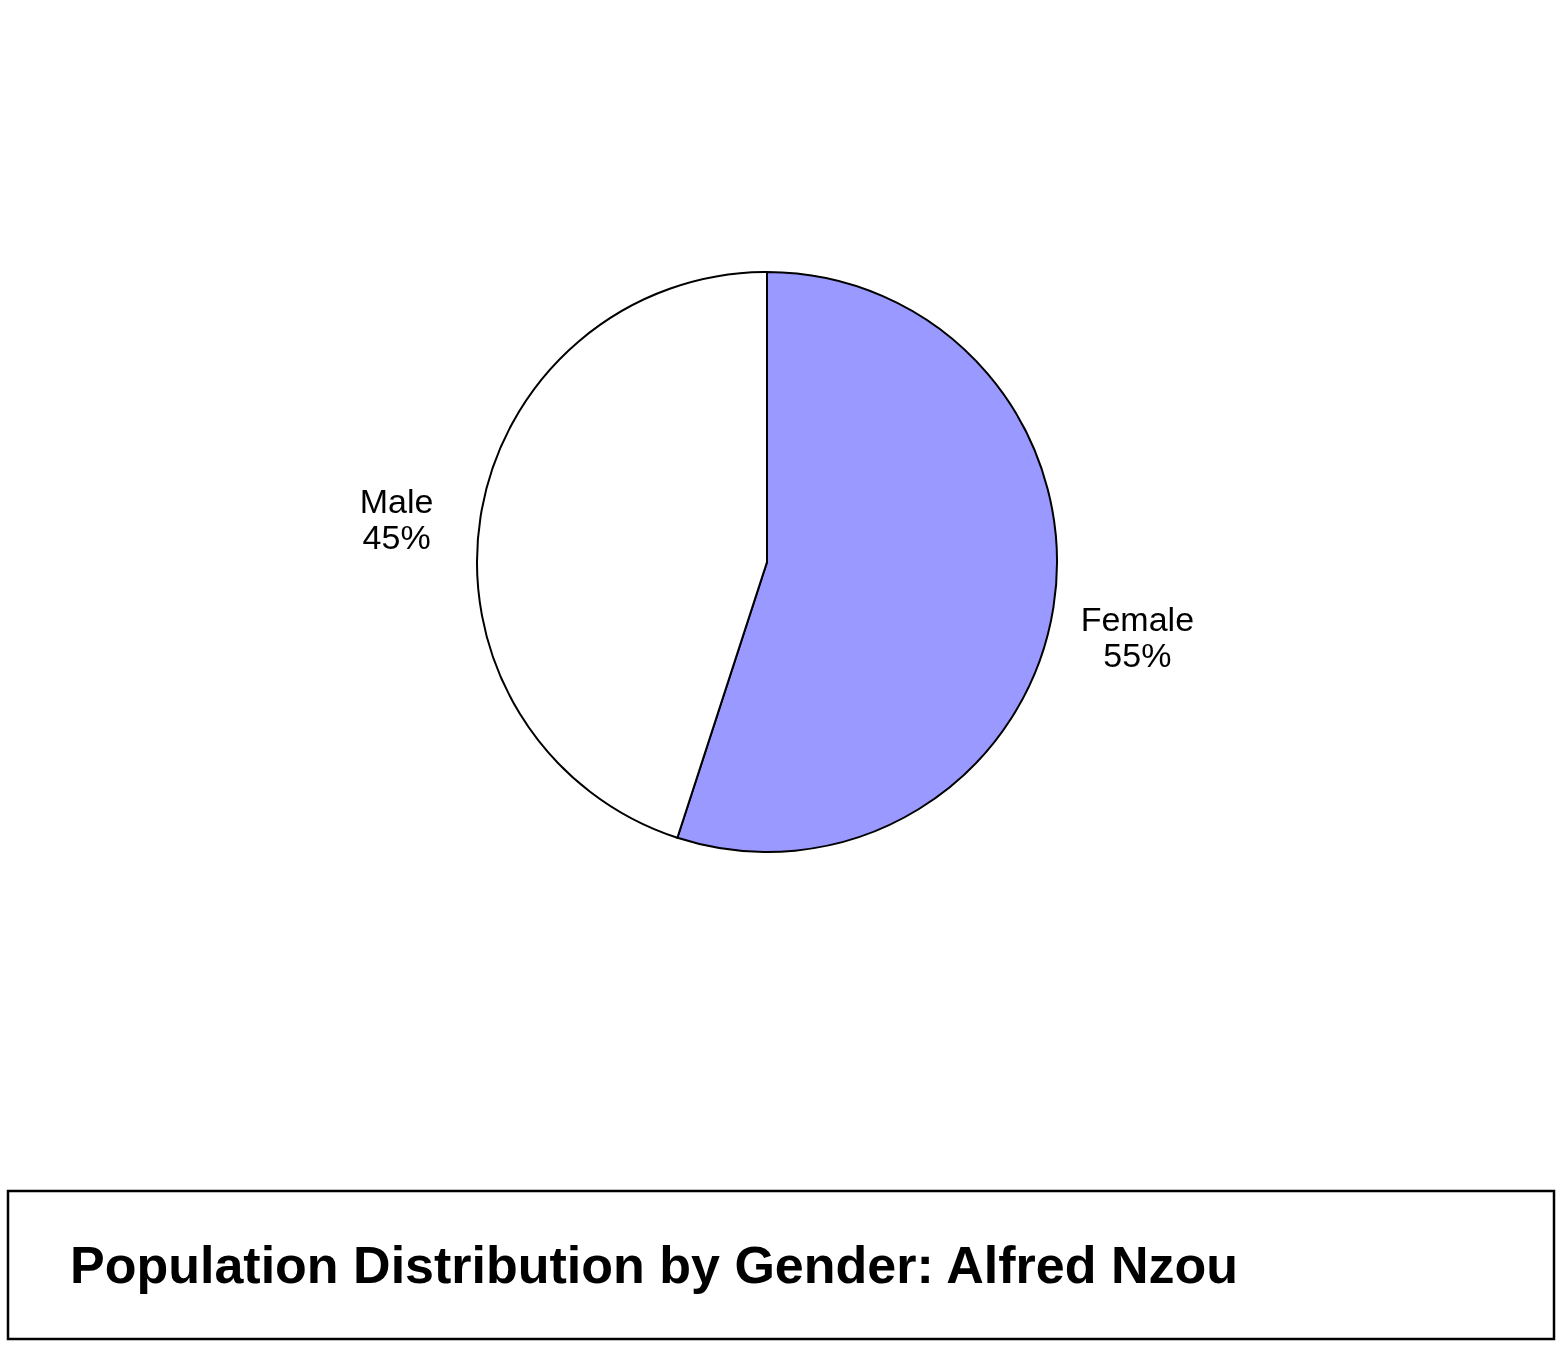  What do you see at coordinates (396, 501) in the screenshot?
I see `slice-label: Male` at bounding box center [396, 501].